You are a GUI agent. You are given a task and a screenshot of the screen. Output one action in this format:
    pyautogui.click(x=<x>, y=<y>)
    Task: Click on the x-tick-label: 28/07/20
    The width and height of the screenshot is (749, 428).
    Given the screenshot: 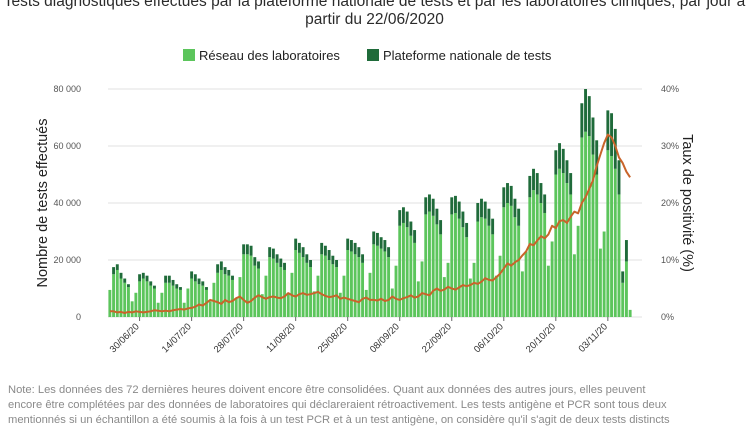 What is the action you would take?
    pyautogui.click(x=229, y=338)
    